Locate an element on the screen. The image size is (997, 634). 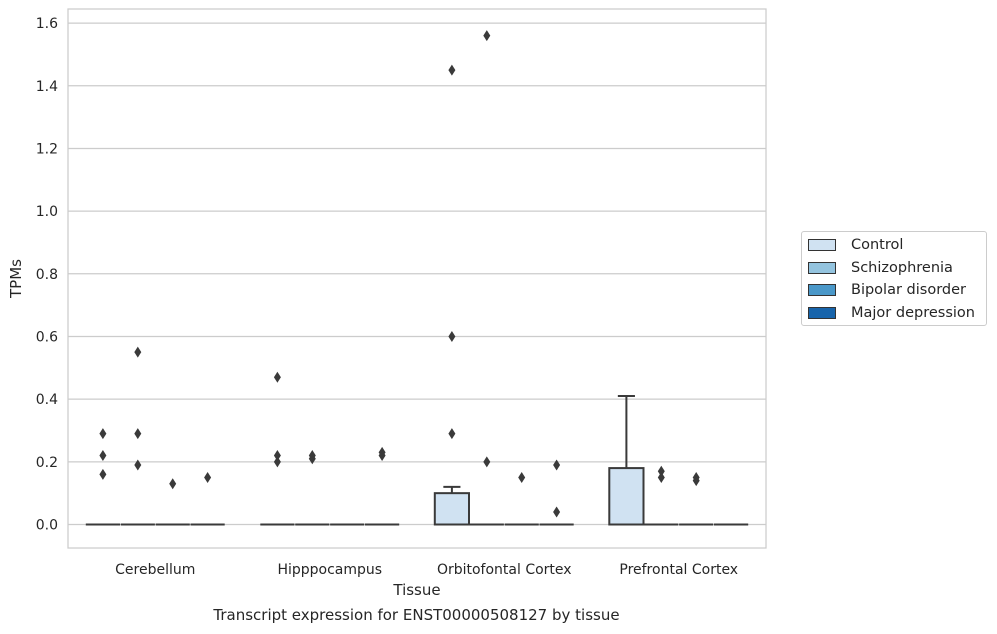
legend-label: Major depression is located at coordinates (913, 313).